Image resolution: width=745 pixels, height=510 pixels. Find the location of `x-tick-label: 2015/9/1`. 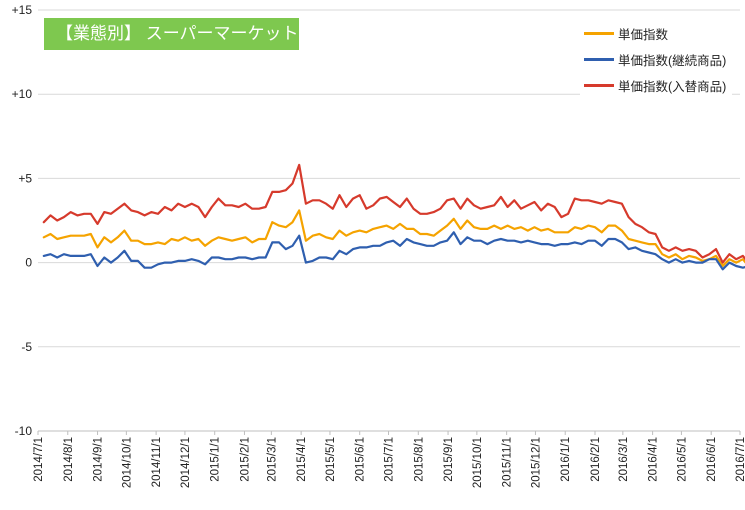

x-tick-label: 2015/9/1 is located at coordinates (449, 459).